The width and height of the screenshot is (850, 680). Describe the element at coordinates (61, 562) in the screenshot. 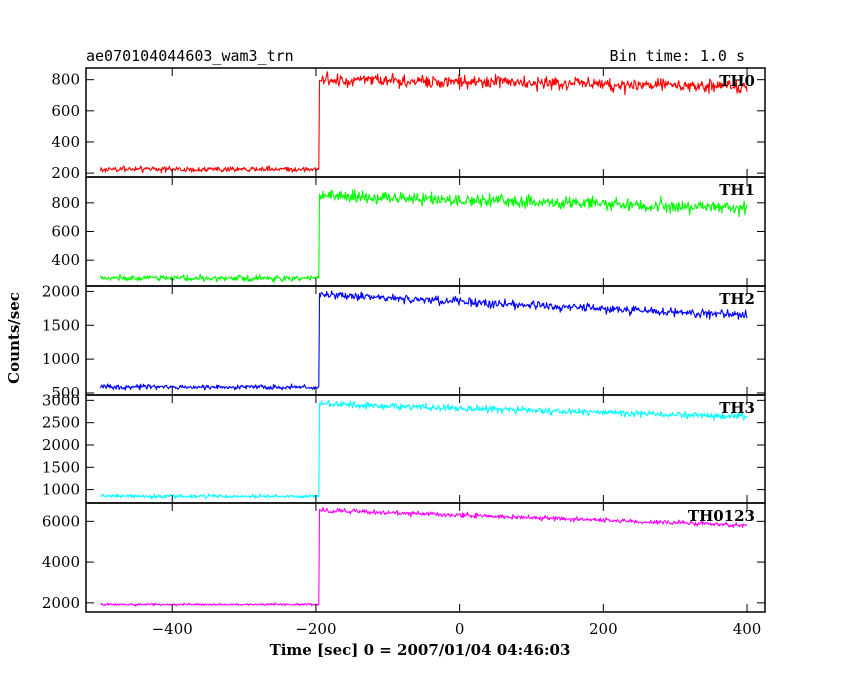

I see `y-tick-label: 4000` at that location.